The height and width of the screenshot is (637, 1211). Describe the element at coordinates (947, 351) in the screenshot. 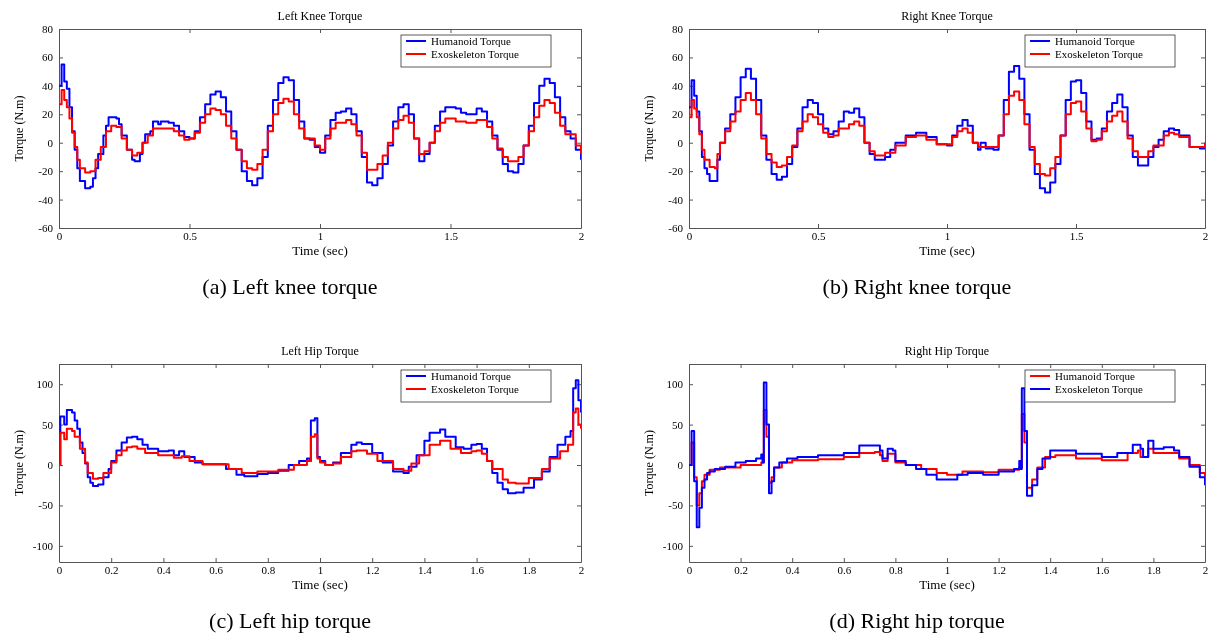

I see `chart-title: Right Hip Torque` at that location.